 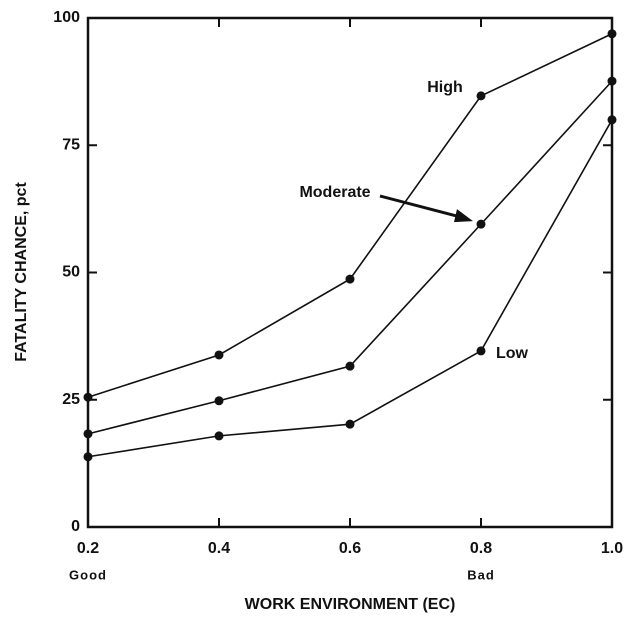 I want to click on x-tick-label: 1.0, so click(x=612, y=548).